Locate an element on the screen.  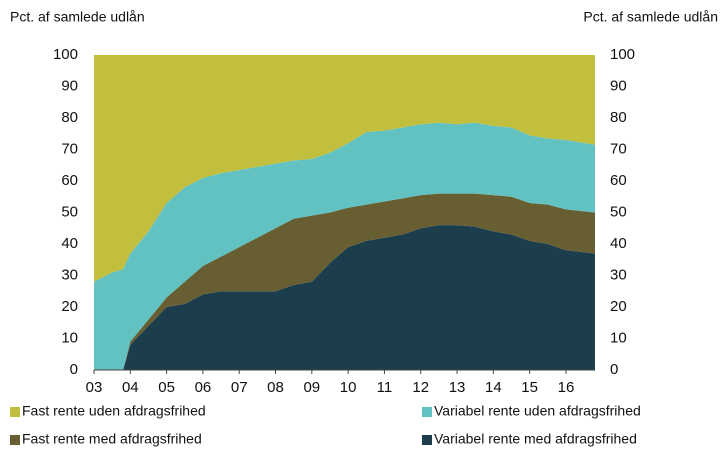
y-tick-label: 100 is located at coordinates (65, 54).